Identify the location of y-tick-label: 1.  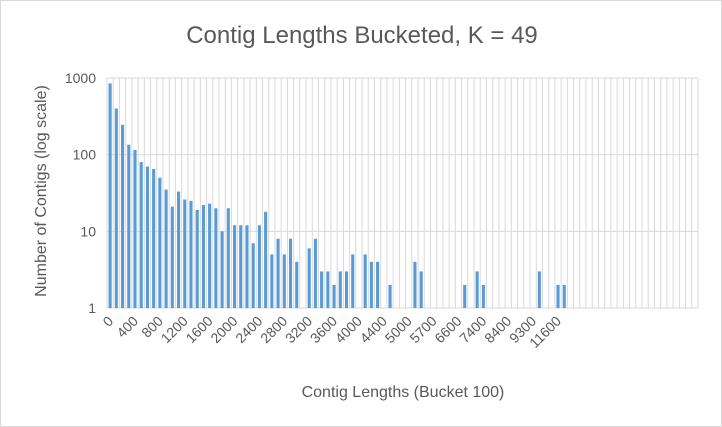
(92, 308).